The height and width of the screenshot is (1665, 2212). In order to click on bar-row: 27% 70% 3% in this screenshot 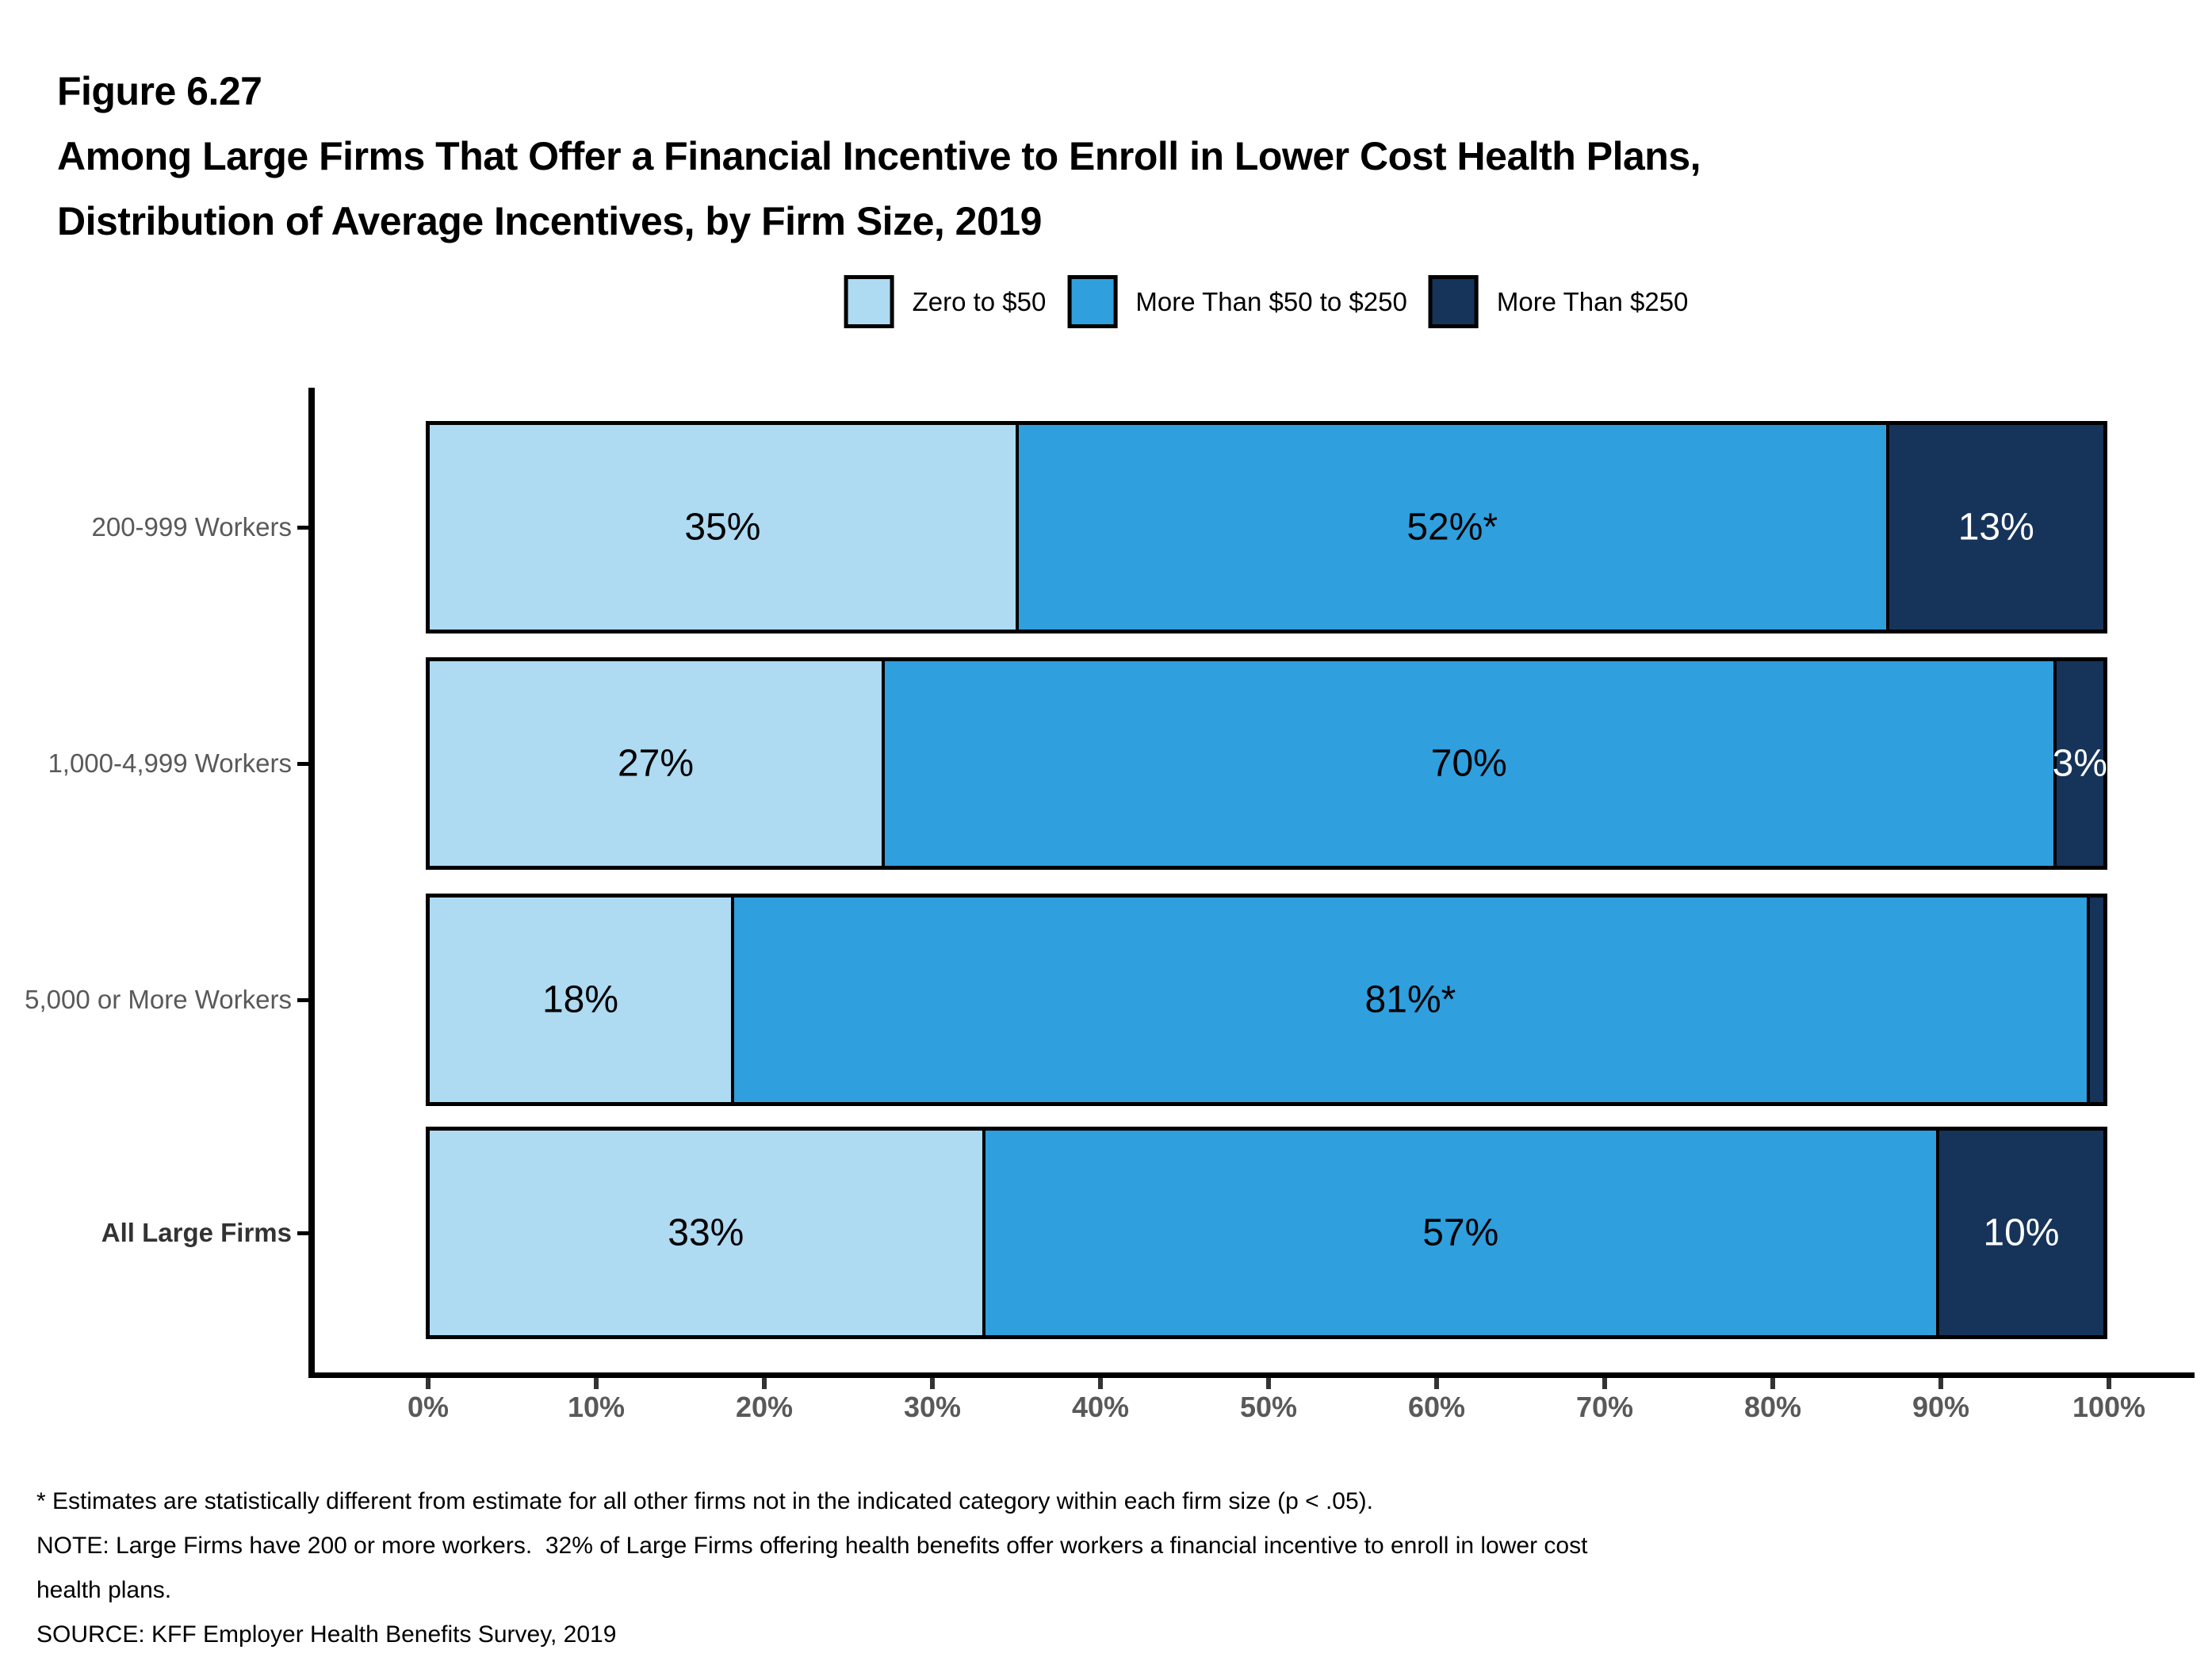, I will do `click(1266, 763)`.